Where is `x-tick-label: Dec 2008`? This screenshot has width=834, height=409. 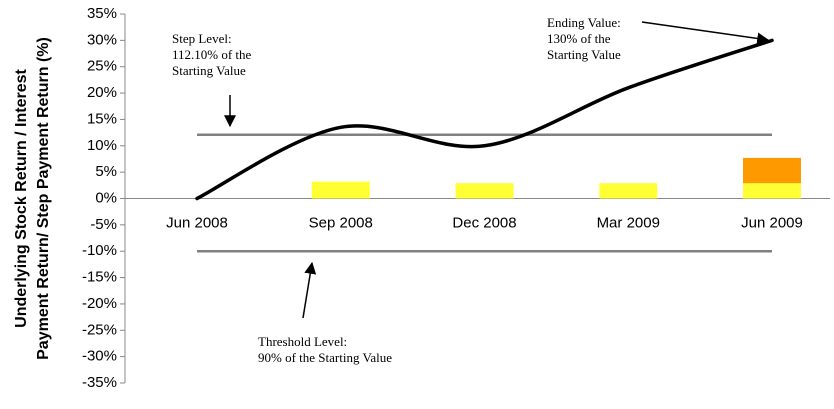 x-tick-label: Dec 2008 is located at coordinates (484, 222).